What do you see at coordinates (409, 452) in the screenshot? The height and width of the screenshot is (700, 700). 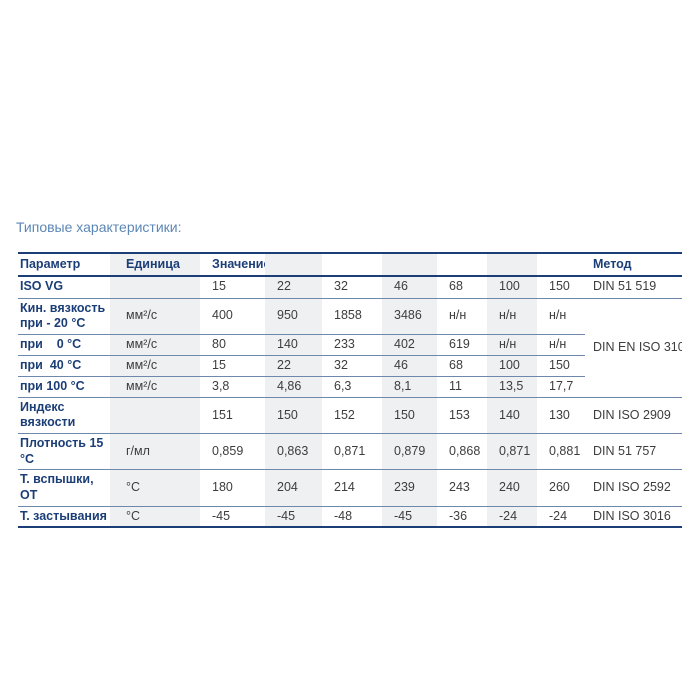 I see `cell-value: 0,879` at bounding box center [409, 452].